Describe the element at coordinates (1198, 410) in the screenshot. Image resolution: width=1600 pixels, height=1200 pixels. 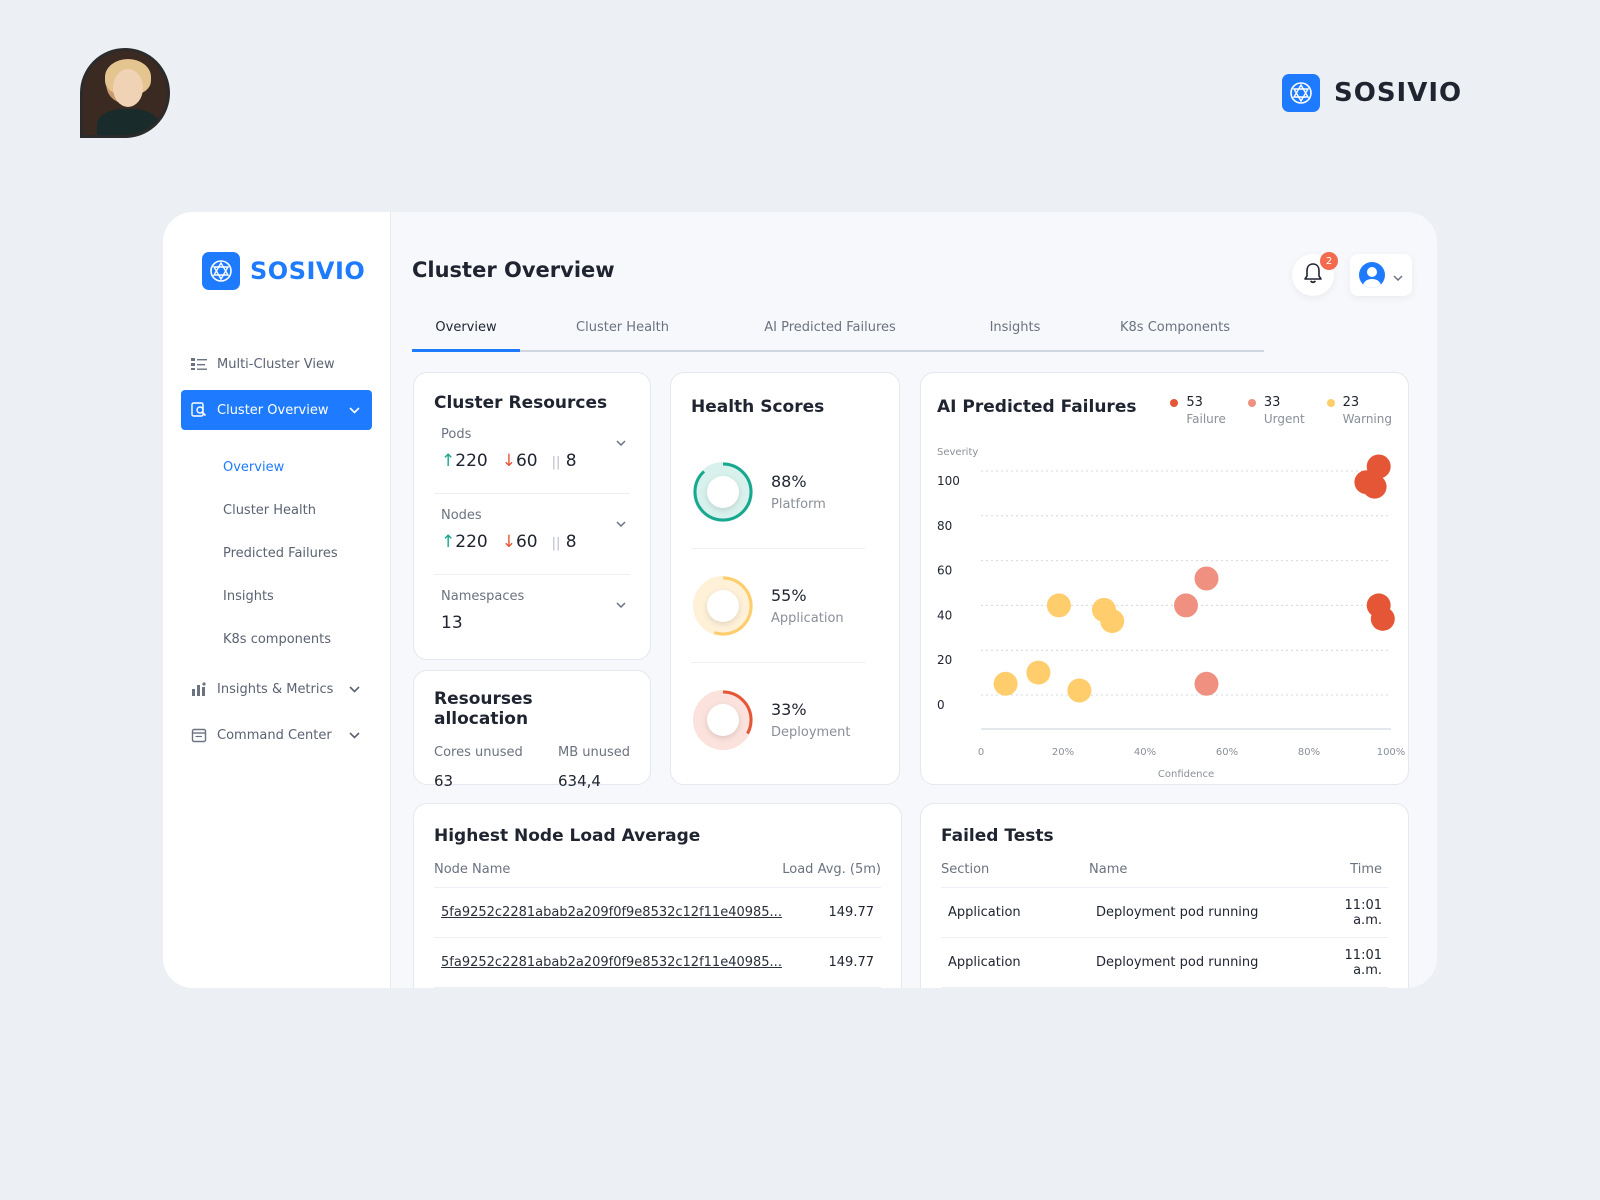
I see `legend-item-failure: 53 Failure` at that location.